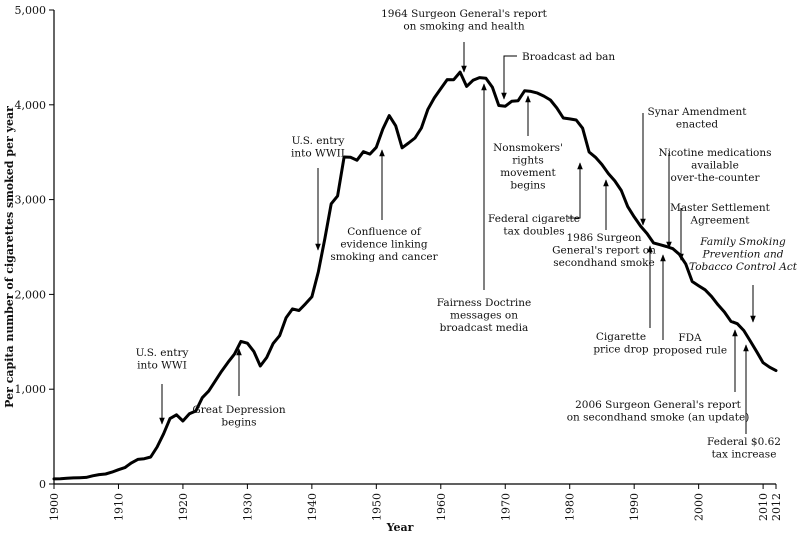  I want to click on y-tick-label: 0, so click(42, 484).